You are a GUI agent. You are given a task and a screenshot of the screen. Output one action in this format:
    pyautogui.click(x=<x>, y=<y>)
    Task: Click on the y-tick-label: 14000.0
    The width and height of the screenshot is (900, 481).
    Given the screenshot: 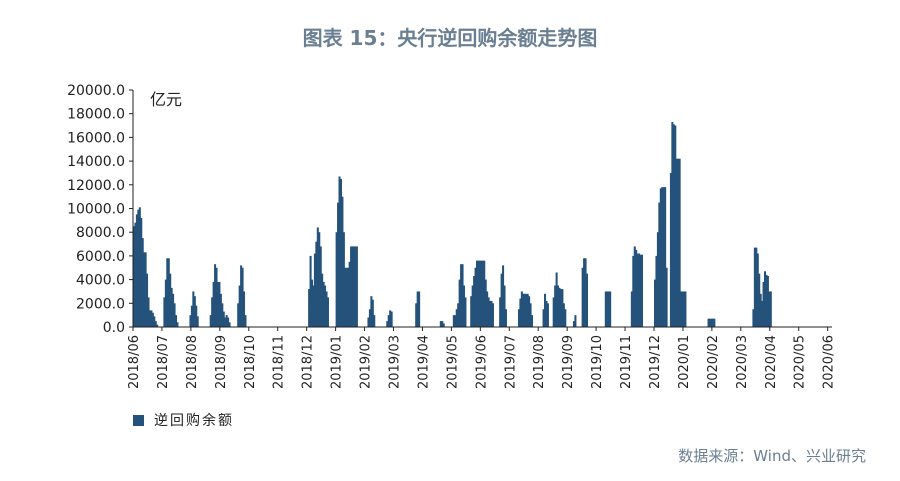 What is the action you would take?
    pyautogui.click(x=96, y=162)
    